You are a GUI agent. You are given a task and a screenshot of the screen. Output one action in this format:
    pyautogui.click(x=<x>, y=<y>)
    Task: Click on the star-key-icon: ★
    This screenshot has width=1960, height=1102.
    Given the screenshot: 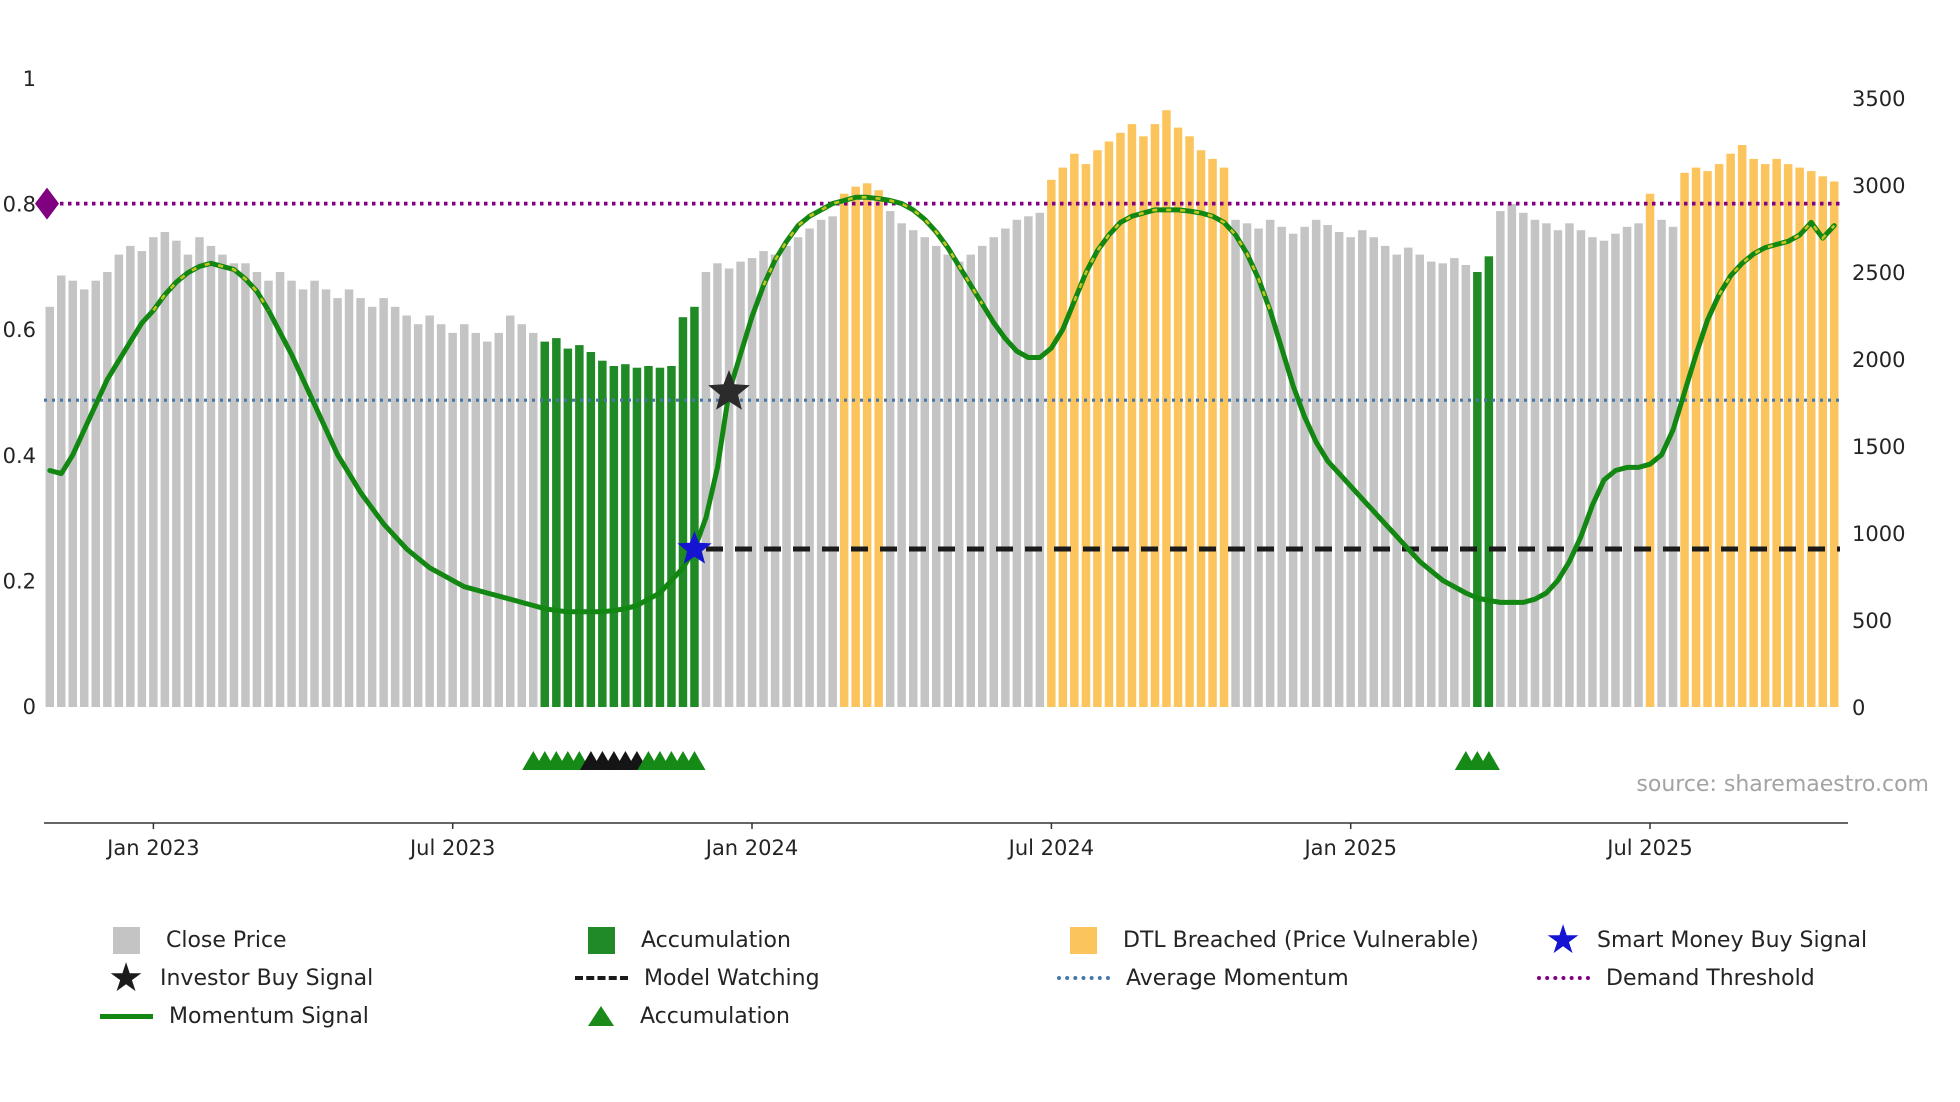 What is the action you would take?
    pyautogui.click(x=126, y=978)
    